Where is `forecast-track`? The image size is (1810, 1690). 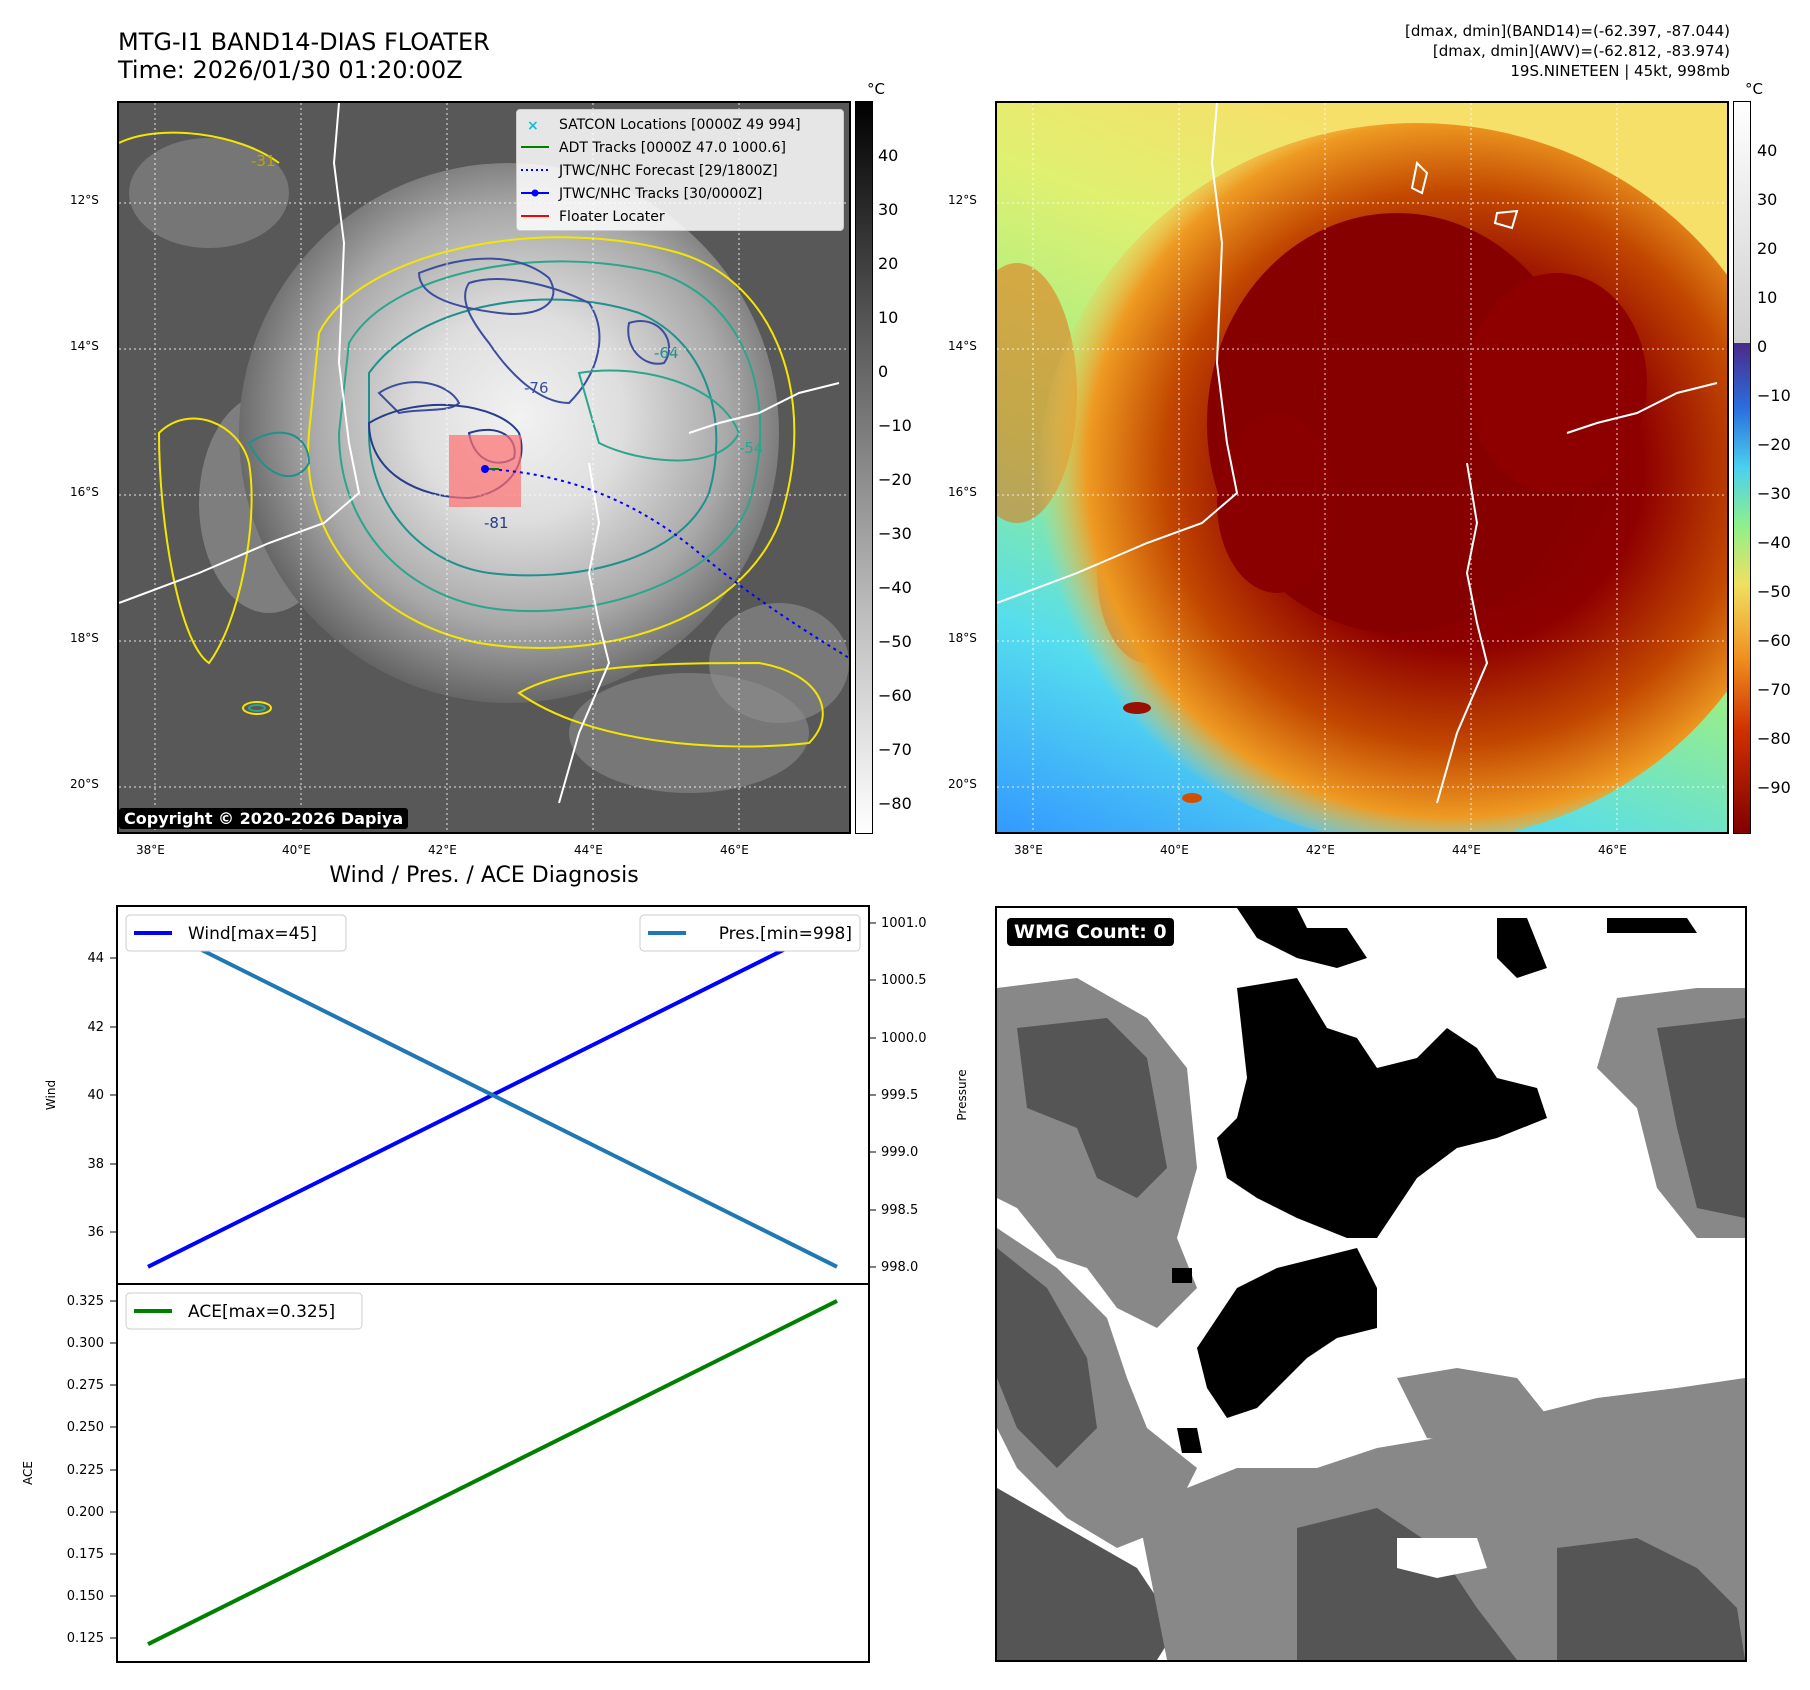
forecast-track is located at coordinates (666, 563).